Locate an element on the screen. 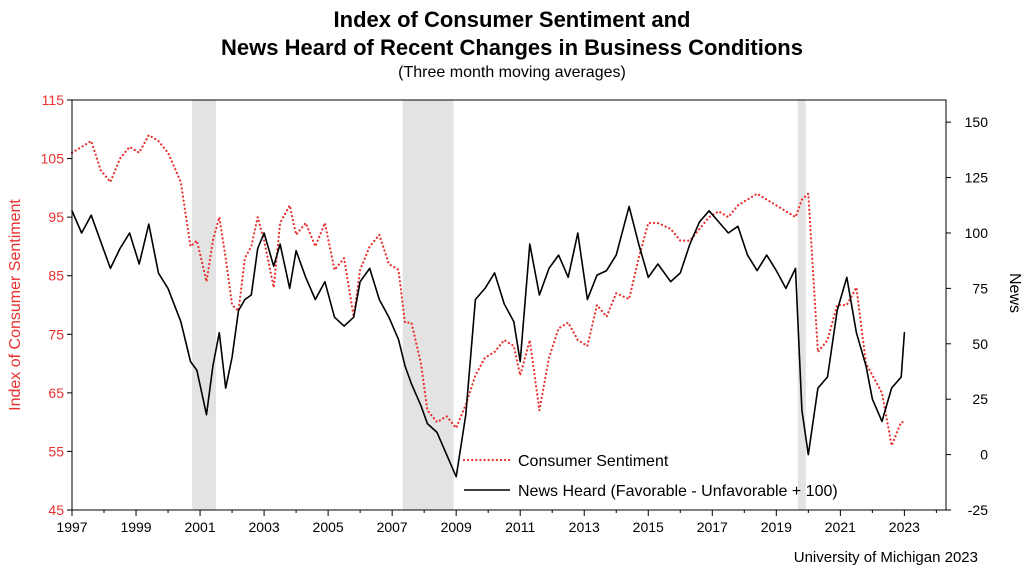  x-tick-label-2021: 2021 is located at coordinates (840, 527).